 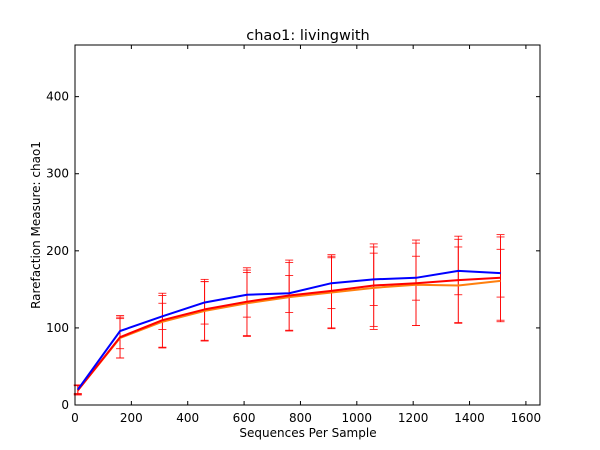 What do you see at coordinates (307, 433) in the screenshot?
I see `x-axis-label: Sequences Per Sample` at bounding box center [307, 433].